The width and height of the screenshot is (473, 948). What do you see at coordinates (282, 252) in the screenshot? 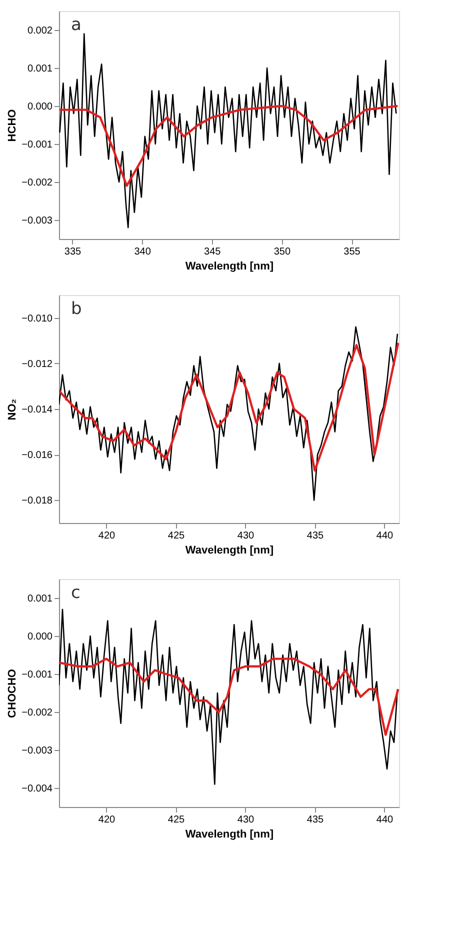
I see `x-tick-label: 350` at bounding box center [282, 252].